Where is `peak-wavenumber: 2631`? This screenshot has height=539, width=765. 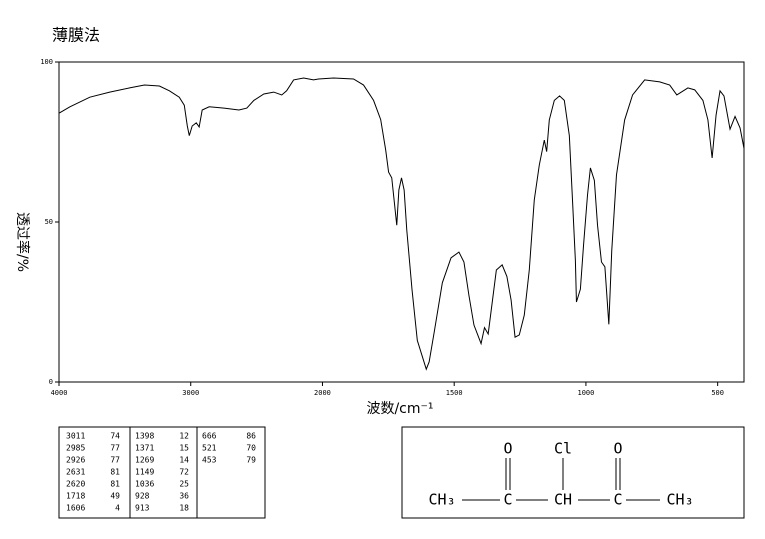 peak-wavenumber: 2631 is located at coordinates (75, 472).